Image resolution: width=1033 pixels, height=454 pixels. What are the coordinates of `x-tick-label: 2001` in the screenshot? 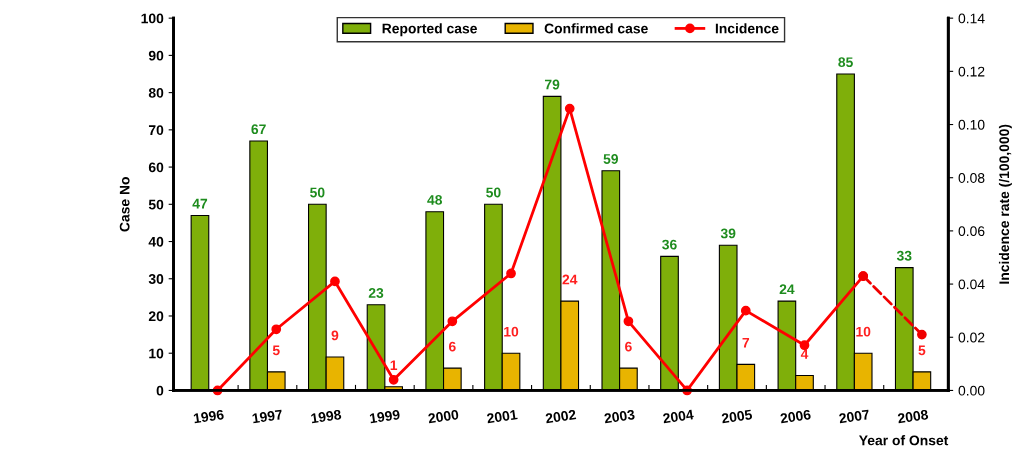 It's located at (502, 416).